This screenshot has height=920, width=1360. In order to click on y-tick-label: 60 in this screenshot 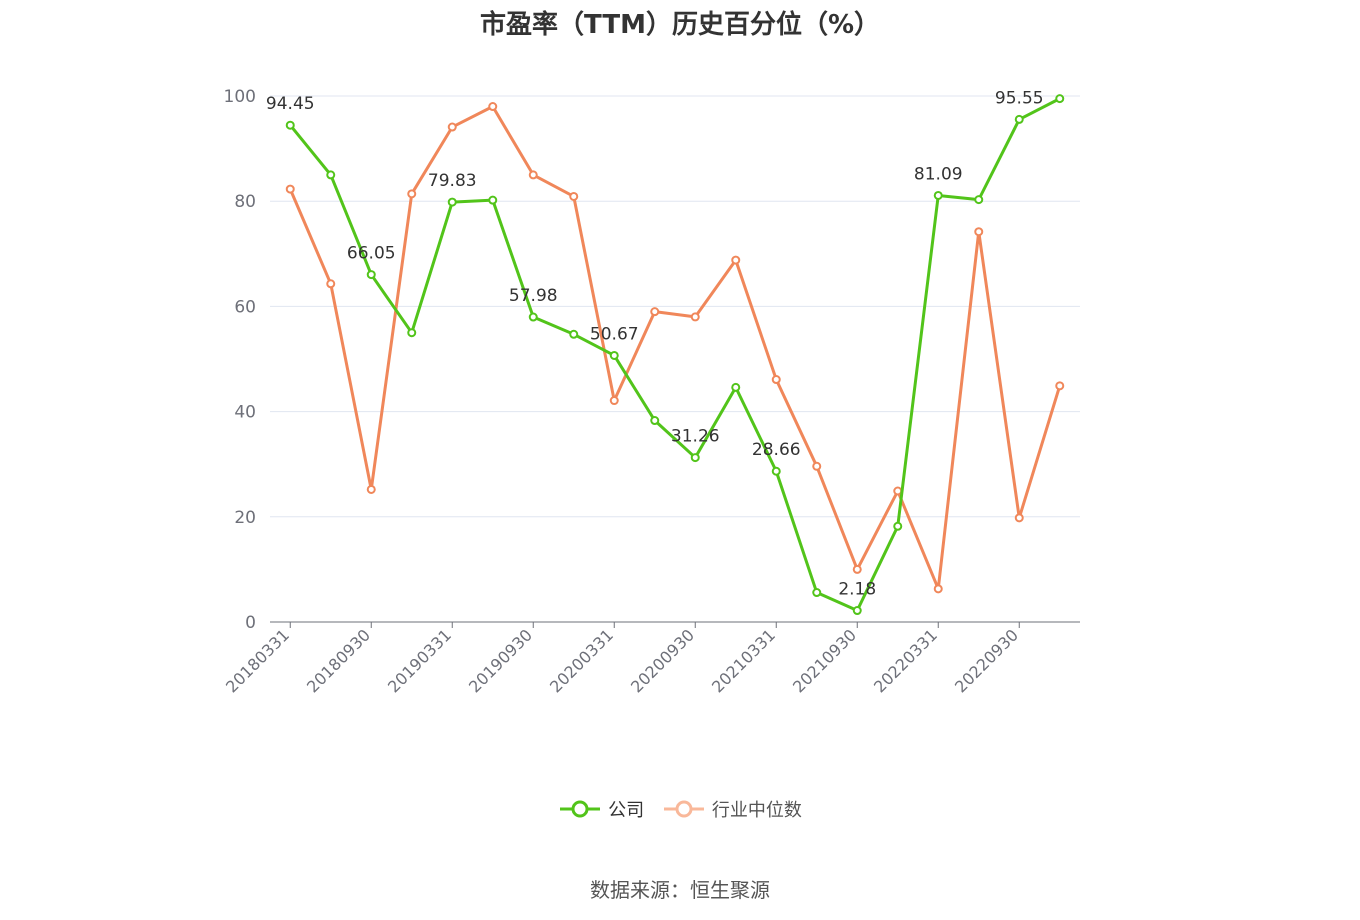, I will do `click(245, 307)`.